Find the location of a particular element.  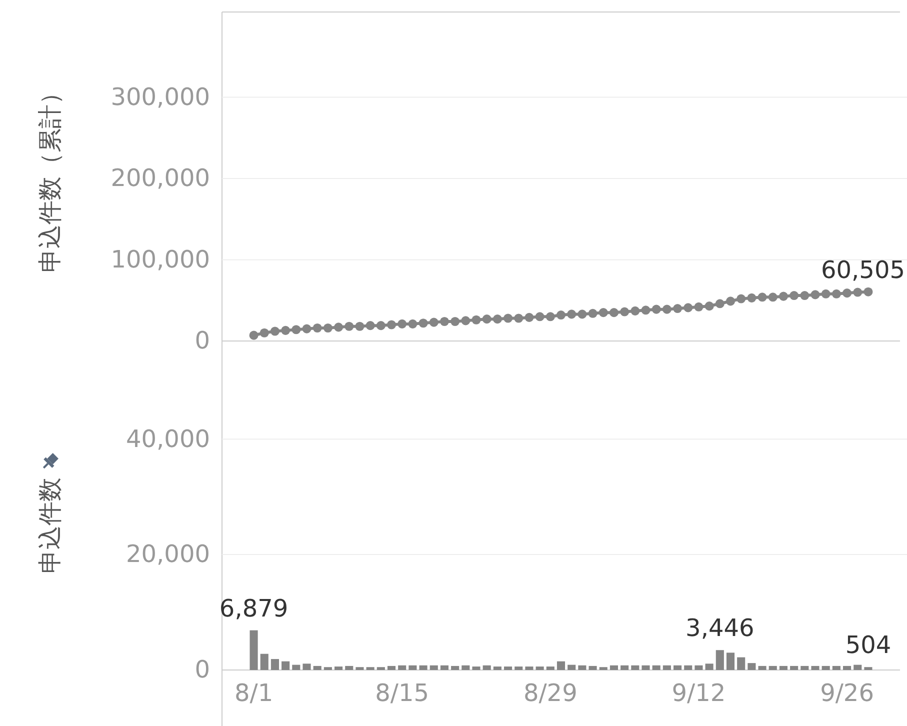

y-axis-title: 申込件数 is located at coordinates (50, 526).